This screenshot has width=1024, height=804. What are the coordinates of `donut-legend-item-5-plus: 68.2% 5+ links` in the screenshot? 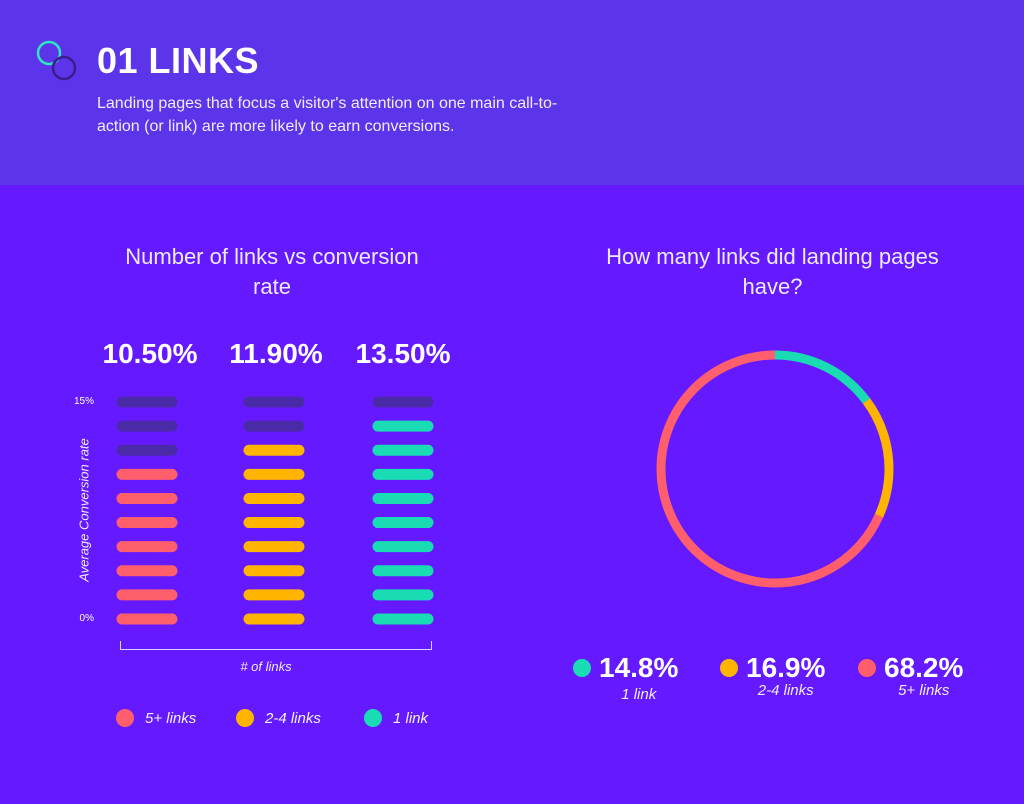 It's located at (910, 675).